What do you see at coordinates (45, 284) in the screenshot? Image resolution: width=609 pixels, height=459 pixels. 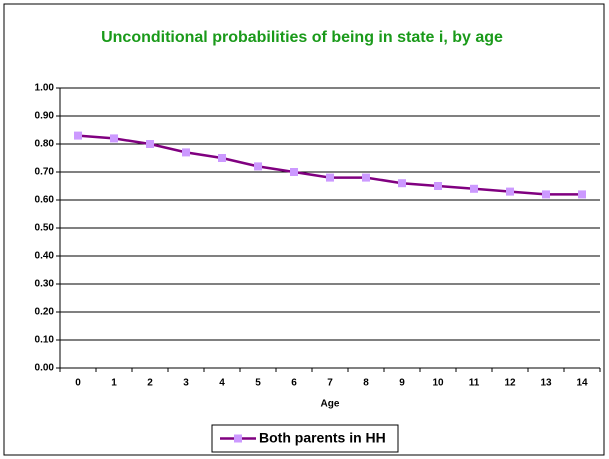 I see `y-tick-label: 0.30` at bounding box center [45, 284].